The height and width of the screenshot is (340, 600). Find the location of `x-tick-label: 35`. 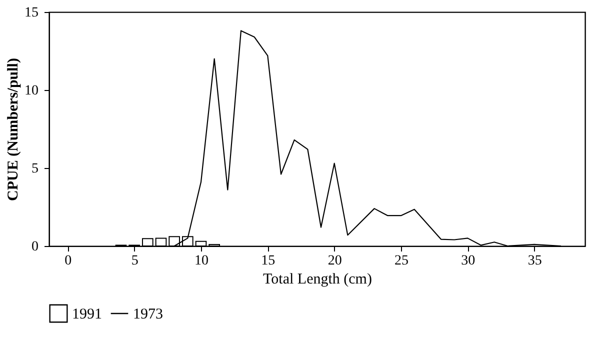

x-tick-label: 35 is located at coordinates (535, 261).